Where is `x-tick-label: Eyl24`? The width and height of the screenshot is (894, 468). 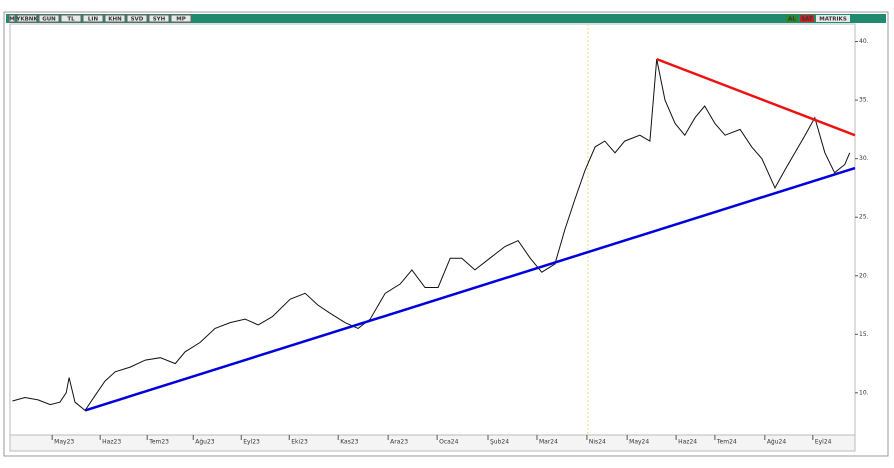 x-tick-label: Eyl24 is located at coordinates (823, 442).